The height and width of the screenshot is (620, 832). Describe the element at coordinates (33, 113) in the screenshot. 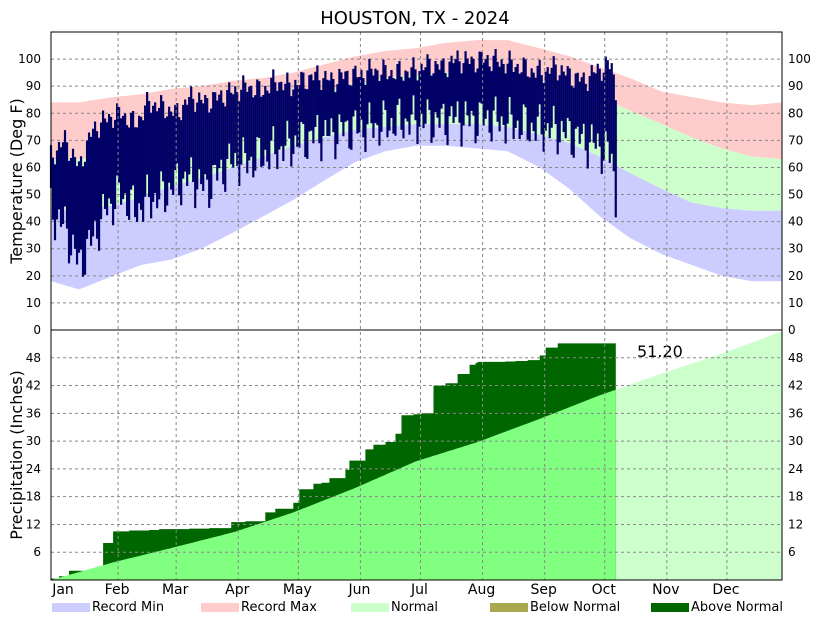

I see `temperature-tick-label-left: 80` at that location.